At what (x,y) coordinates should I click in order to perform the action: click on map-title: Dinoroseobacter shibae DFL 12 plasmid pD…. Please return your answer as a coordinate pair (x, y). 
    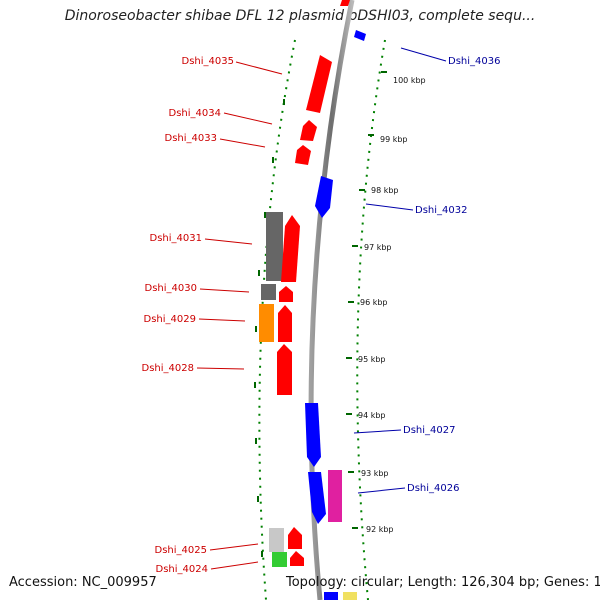
    Looking at the image, I should click on (300, 16).